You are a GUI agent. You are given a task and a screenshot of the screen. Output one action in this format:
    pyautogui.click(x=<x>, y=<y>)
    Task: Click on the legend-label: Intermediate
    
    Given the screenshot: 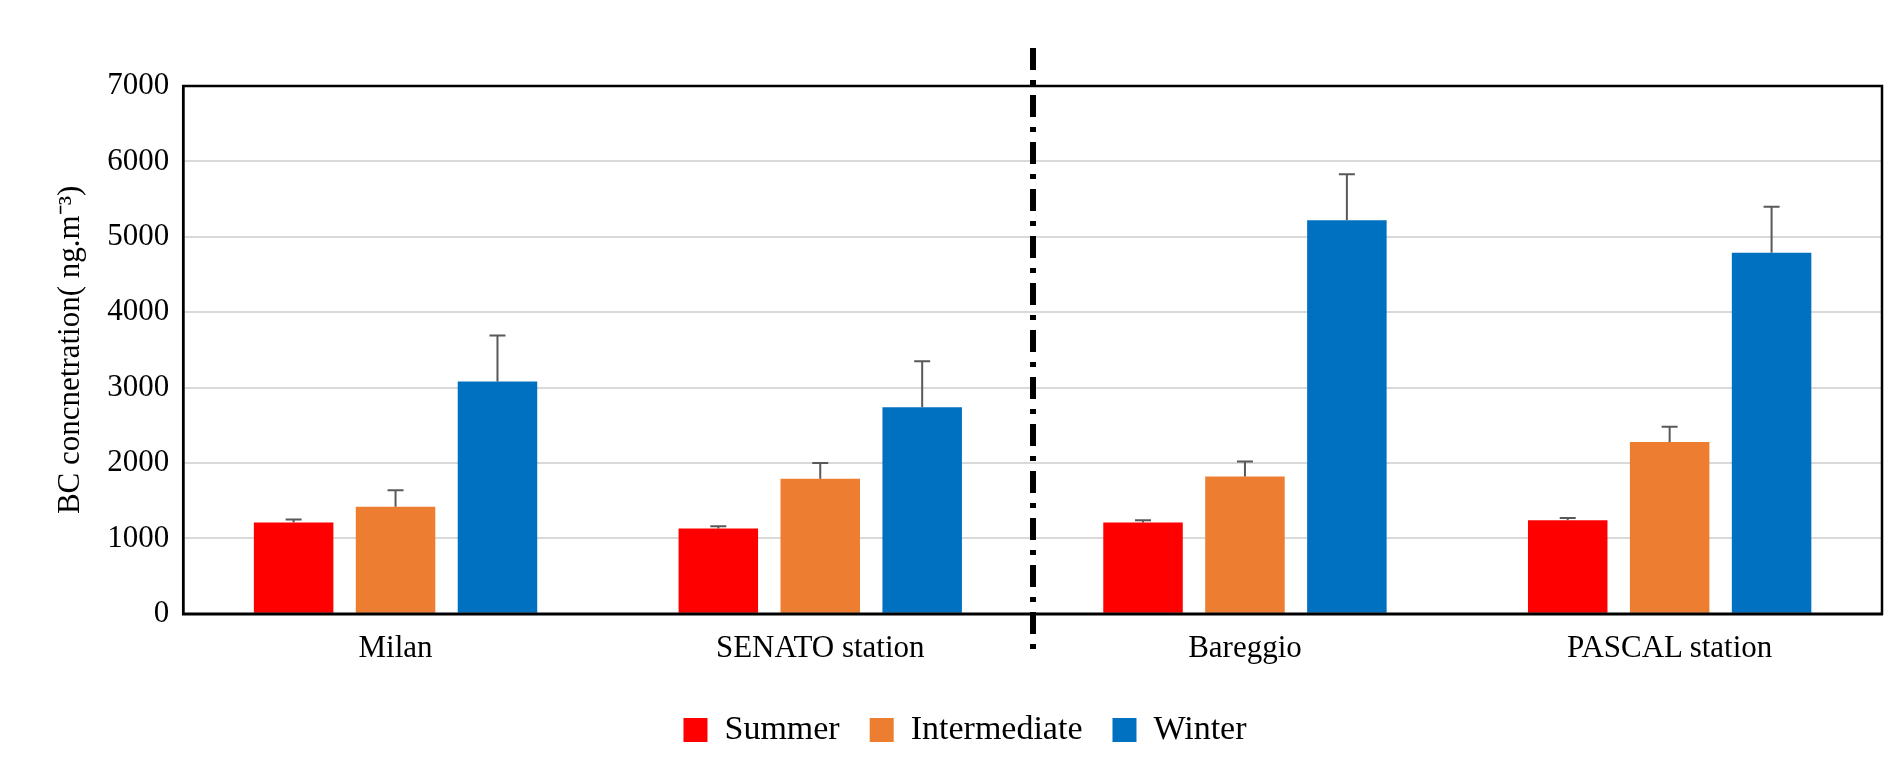 What is the action you would take?
    pyautogui.click(x=996, y=727)
    